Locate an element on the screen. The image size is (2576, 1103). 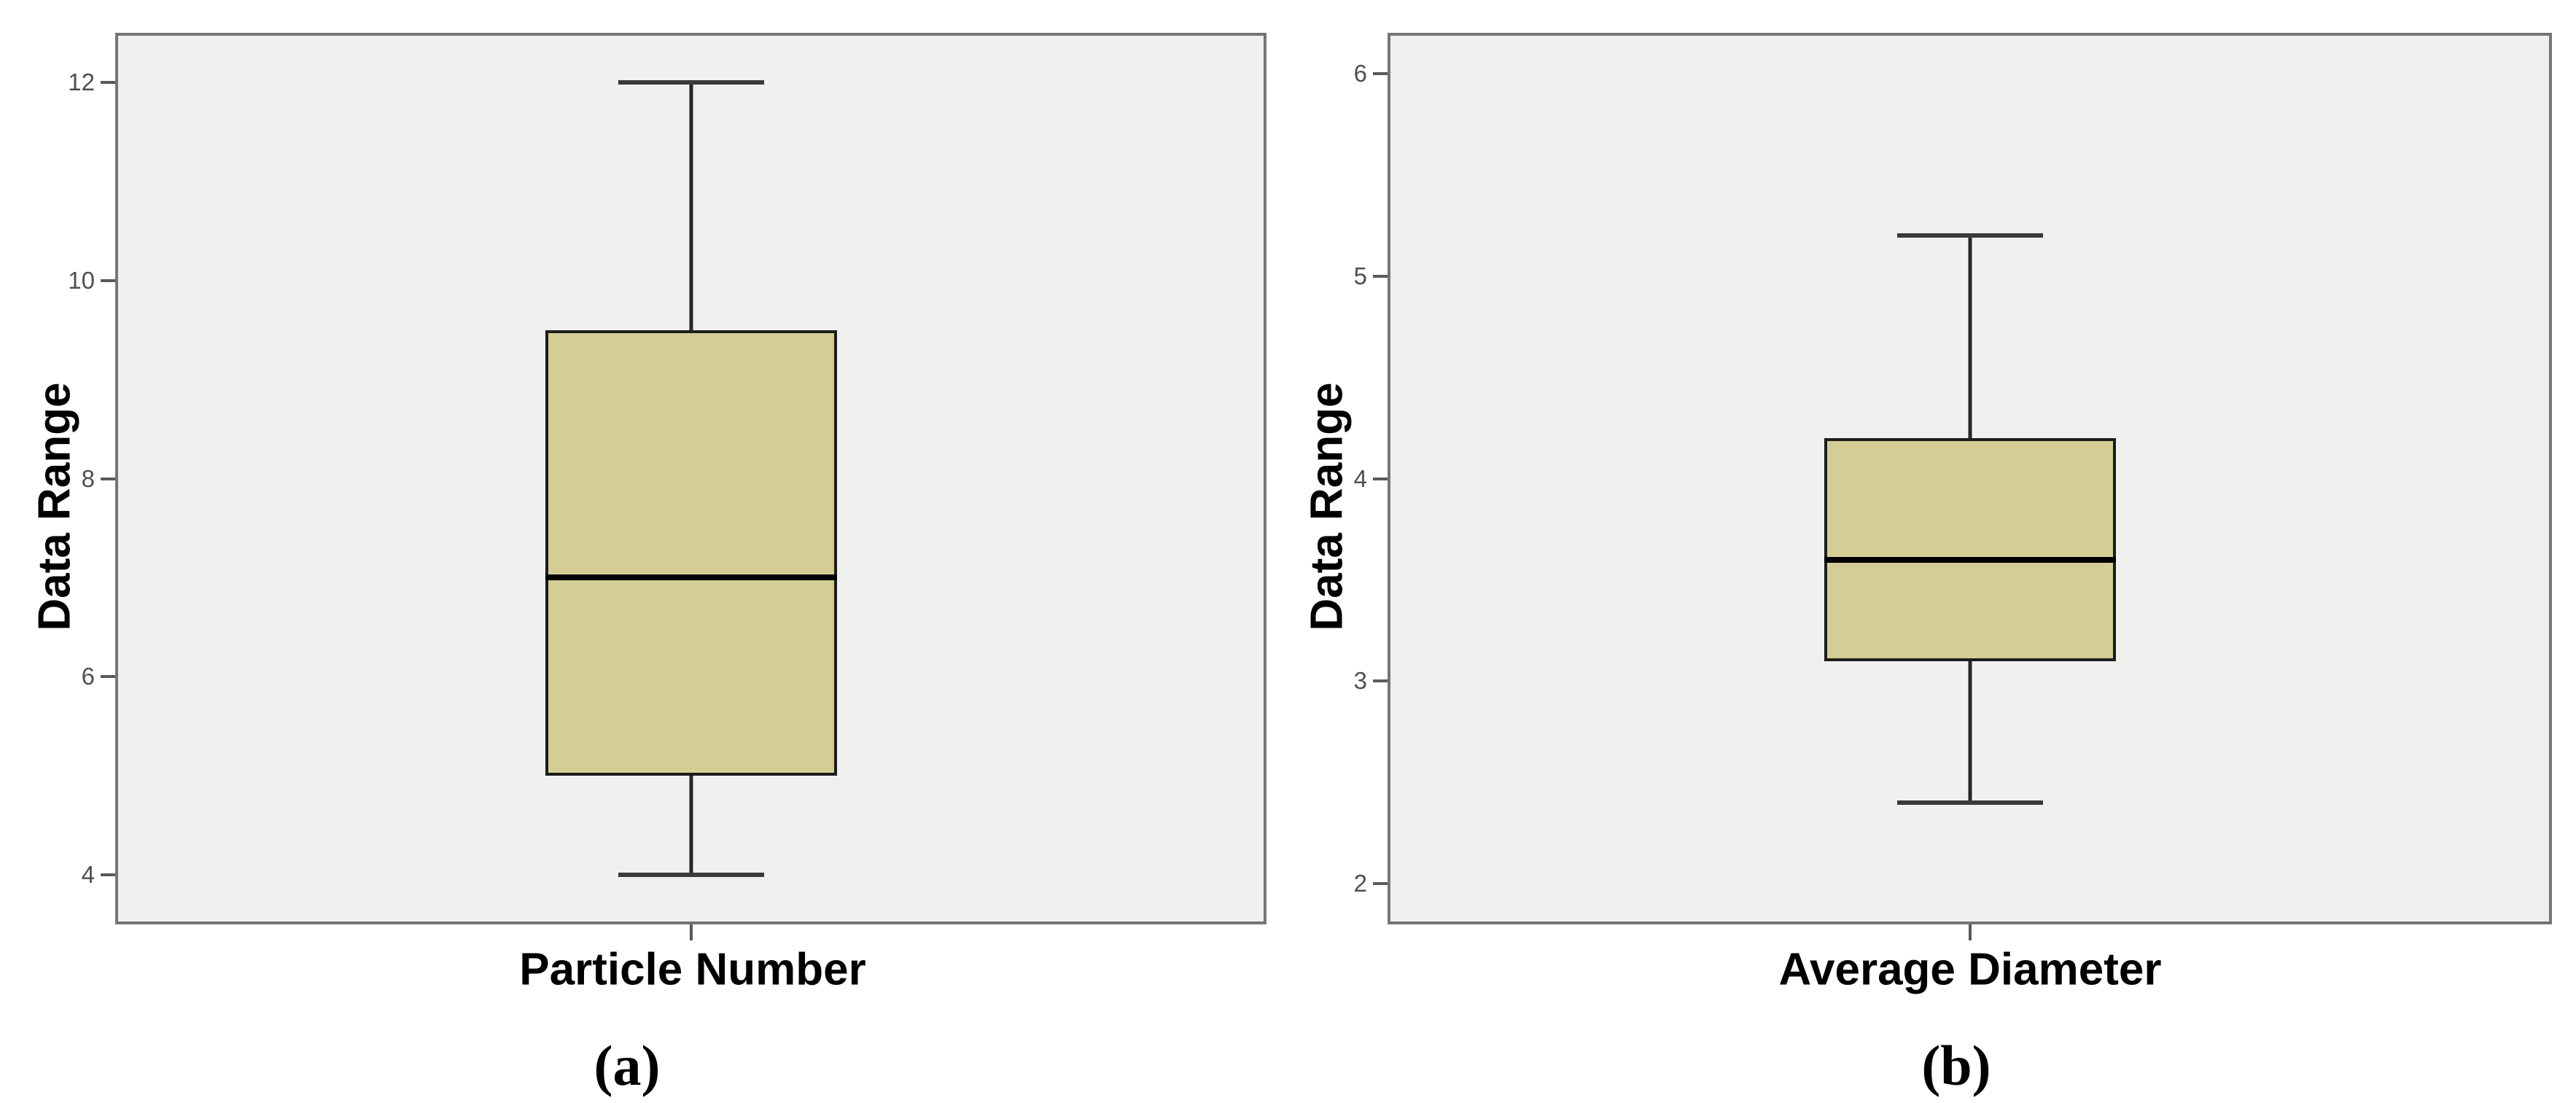
y-tick-label-b: 5 is located at coordinates (1360, 275).